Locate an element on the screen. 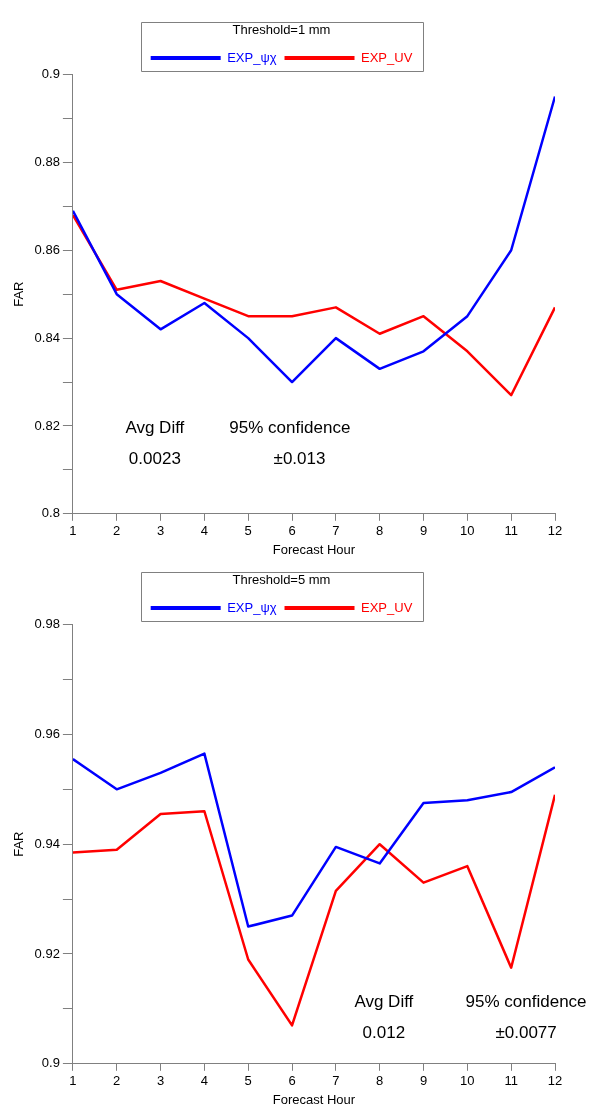 This screenshot has height=1117, width=613. y-tick-label: 0.98 is located at coordinates (47, 624).